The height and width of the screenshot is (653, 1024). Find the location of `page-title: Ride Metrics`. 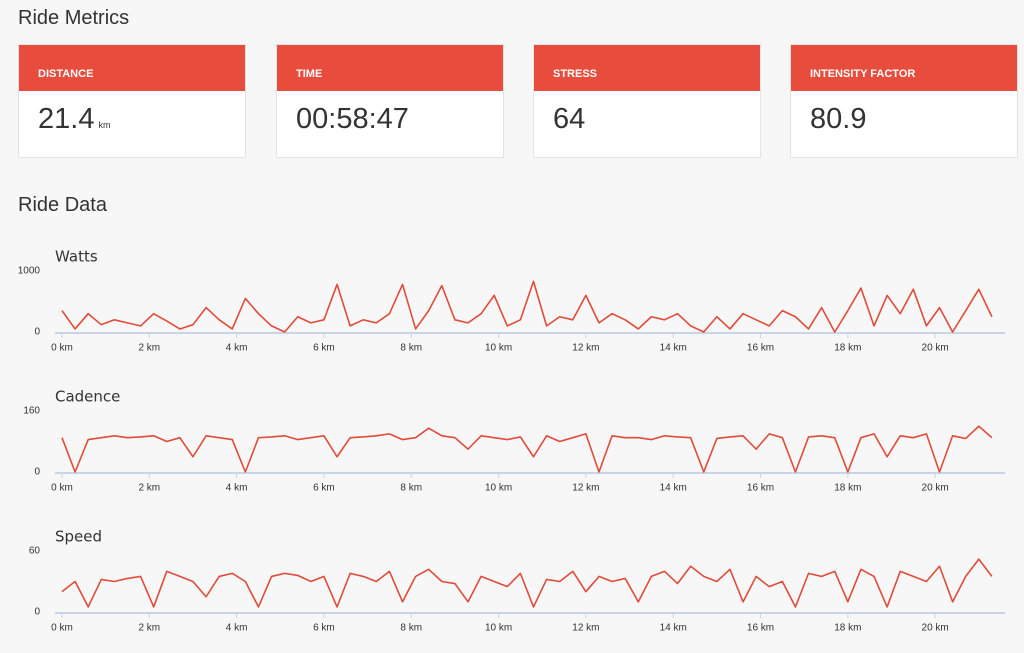

page-title: Ride Metrics is located at coordinates (74, 18).